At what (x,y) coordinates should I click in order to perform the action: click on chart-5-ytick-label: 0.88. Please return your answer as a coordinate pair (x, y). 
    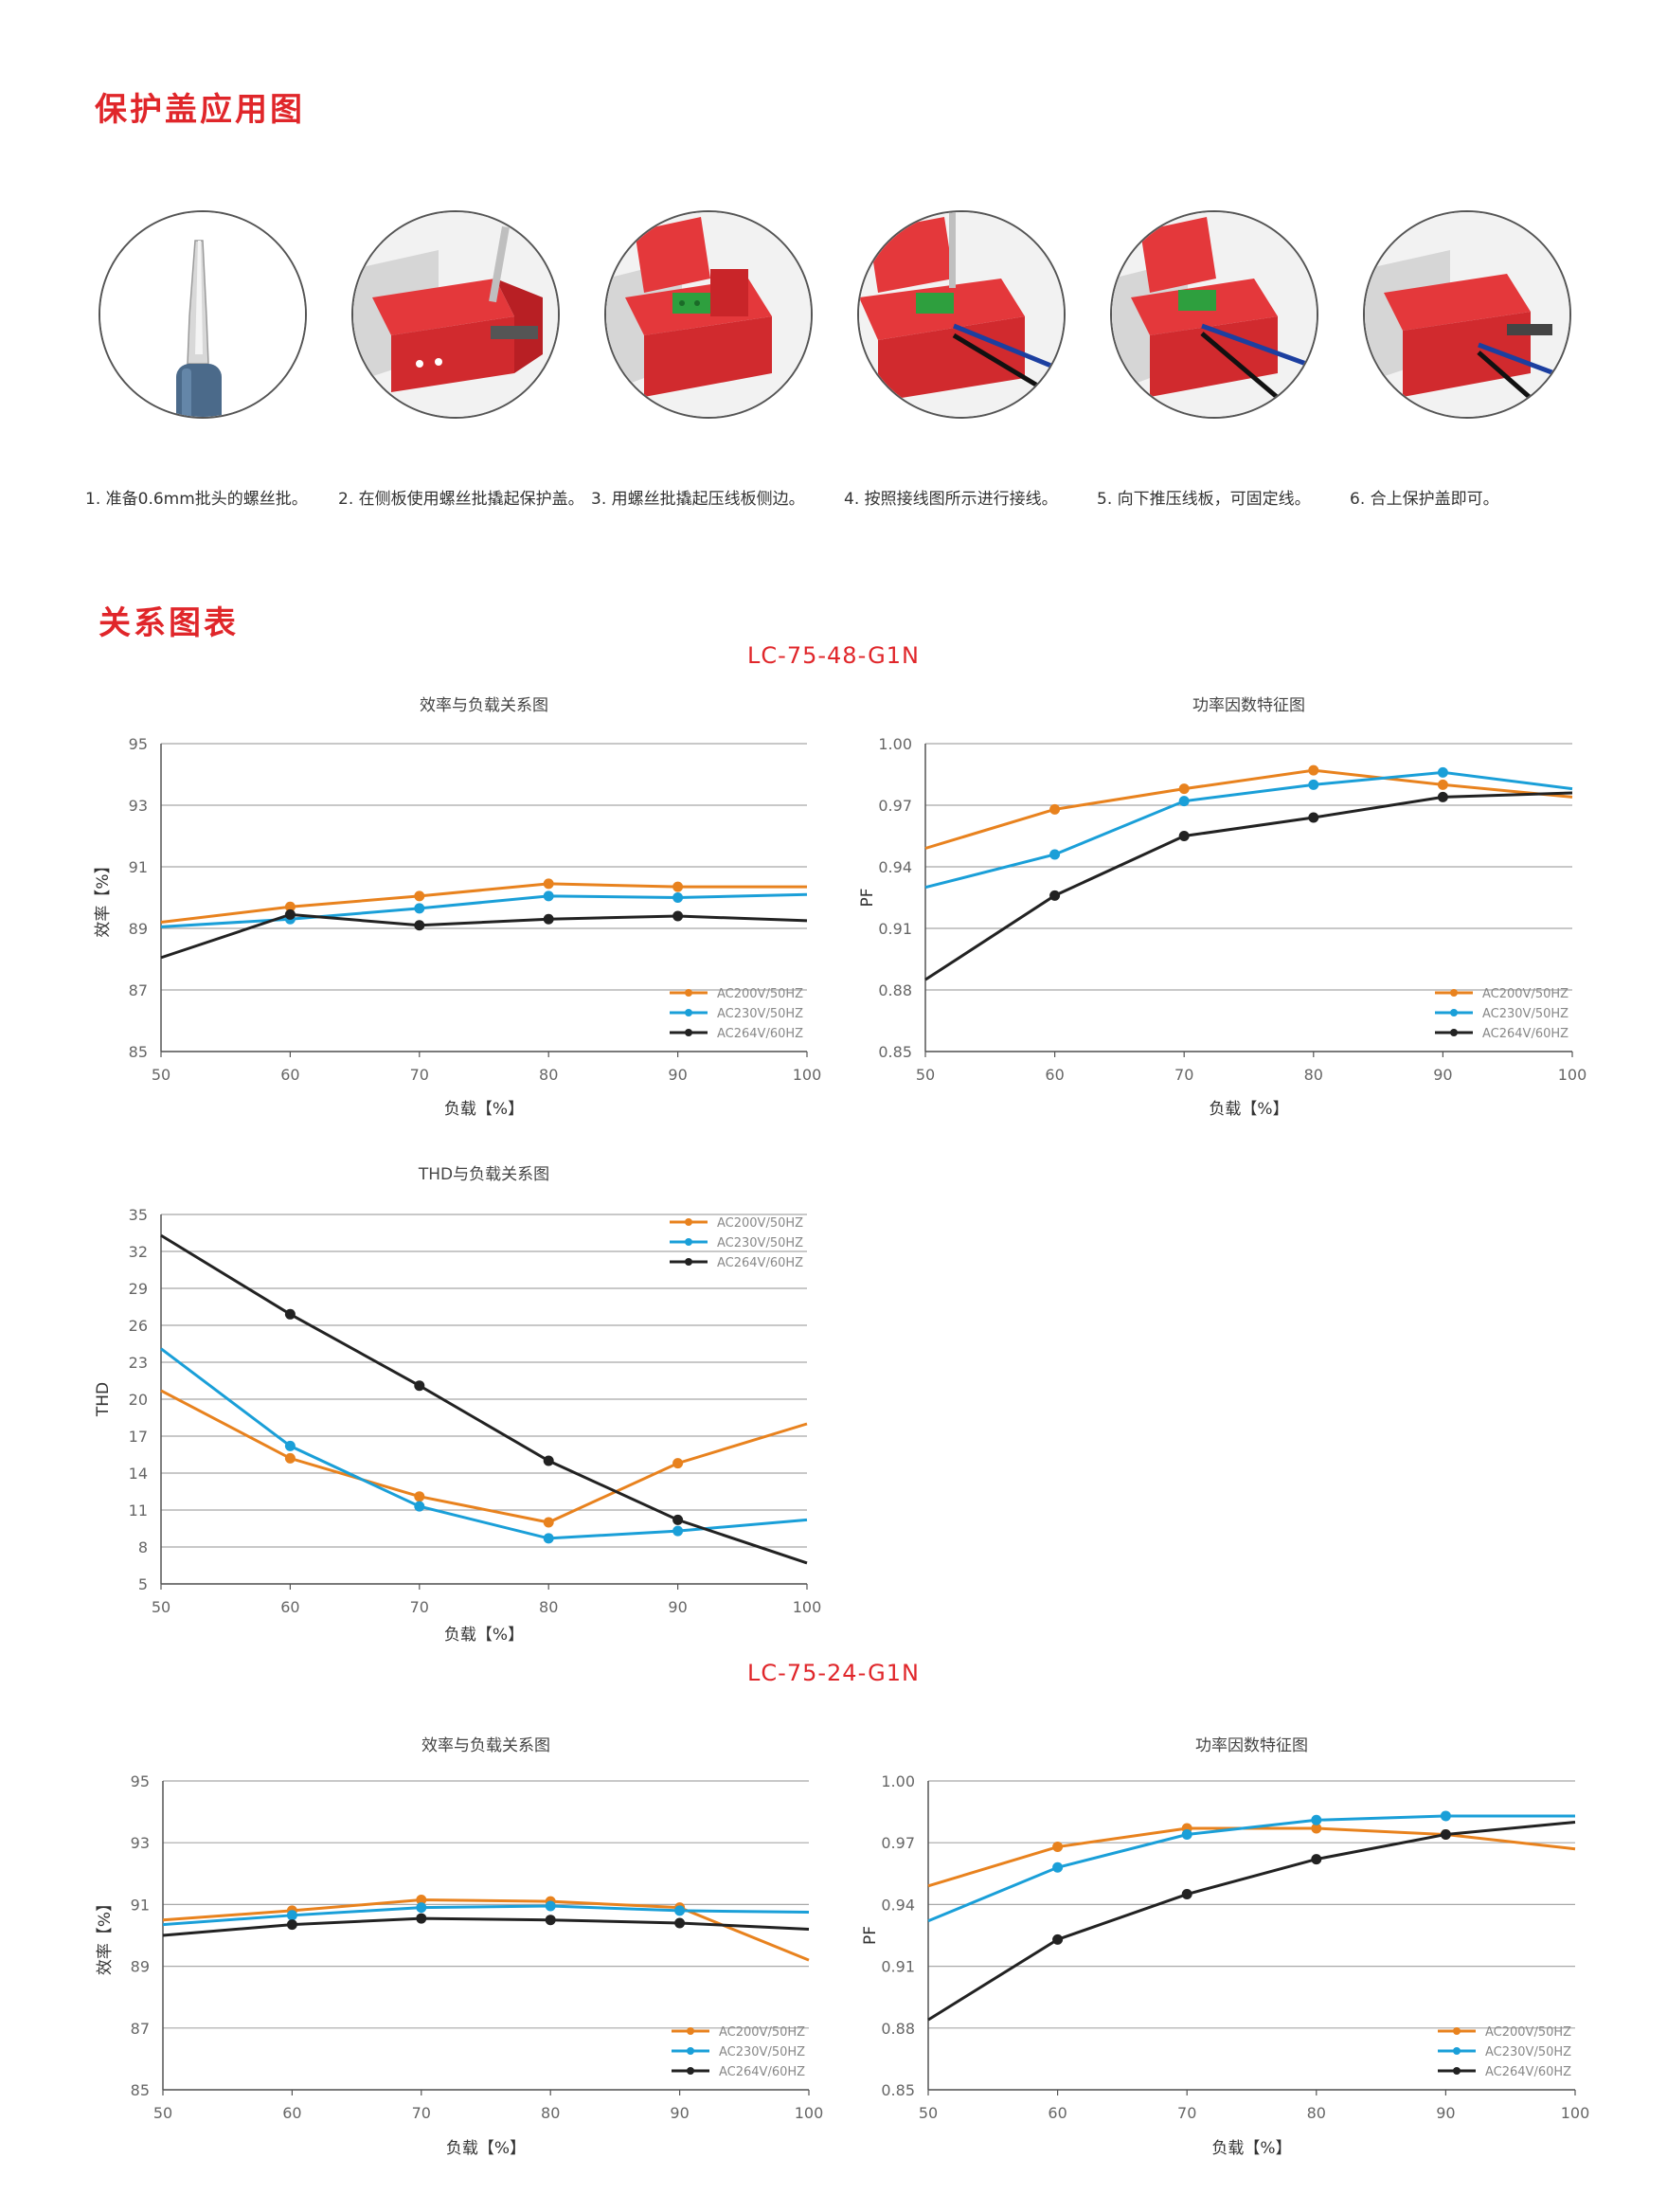
    Looking at the image, I should click on (898, 2029).